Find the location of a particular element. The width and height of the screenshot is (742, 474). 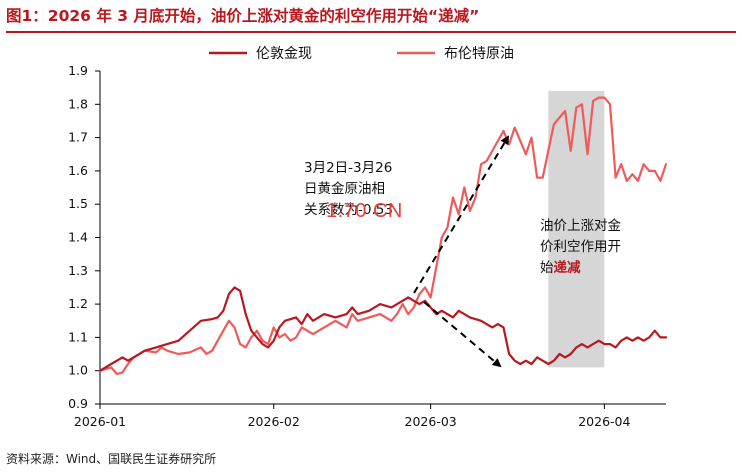

shade-line-3-red: 递减 is located at coordinates (567, 268).